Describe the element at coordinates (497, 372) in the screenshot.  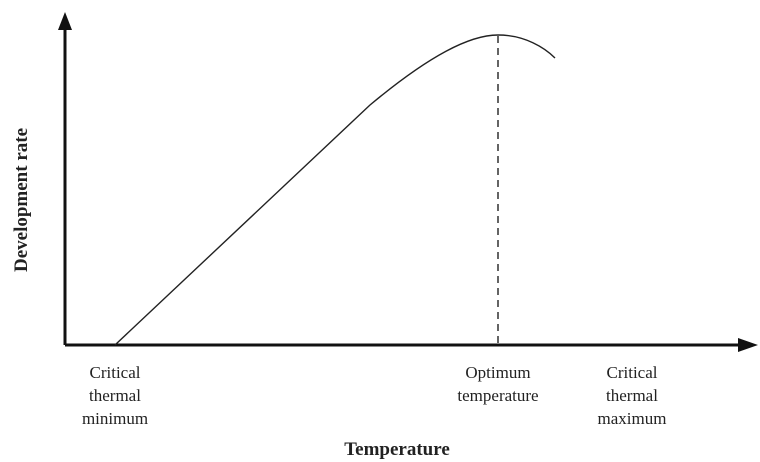
I see `point-label: Optimum` at that location.